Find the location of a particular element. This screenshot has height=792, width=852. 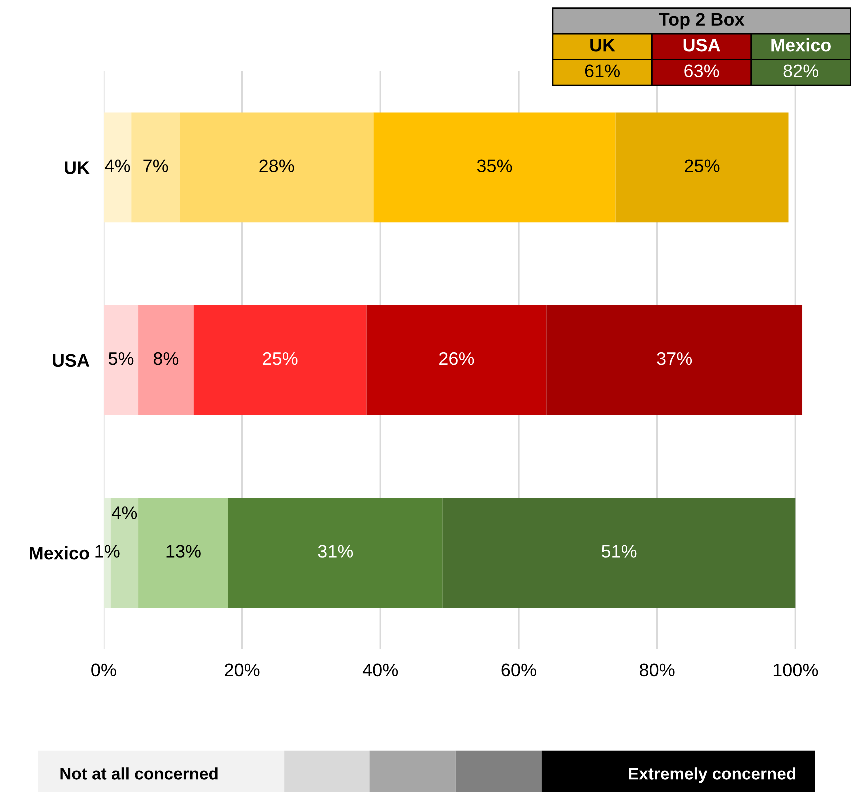

data-label: 51% is located at coordinates (619, 551).